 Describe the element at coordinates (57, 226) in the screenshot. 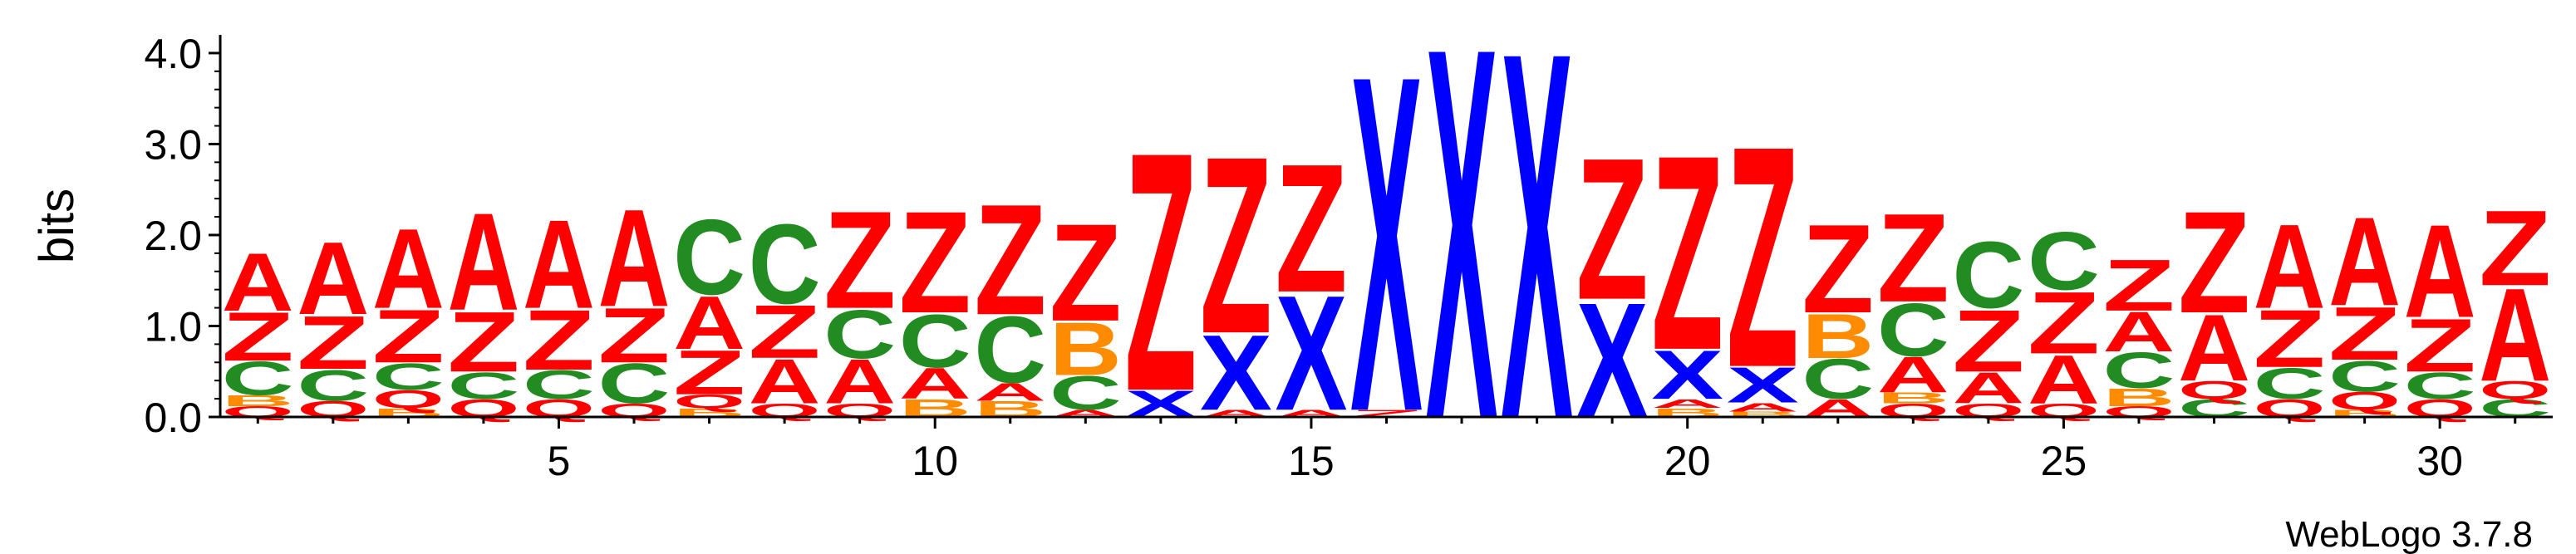

I see `y-axis-label: bits` at that location.